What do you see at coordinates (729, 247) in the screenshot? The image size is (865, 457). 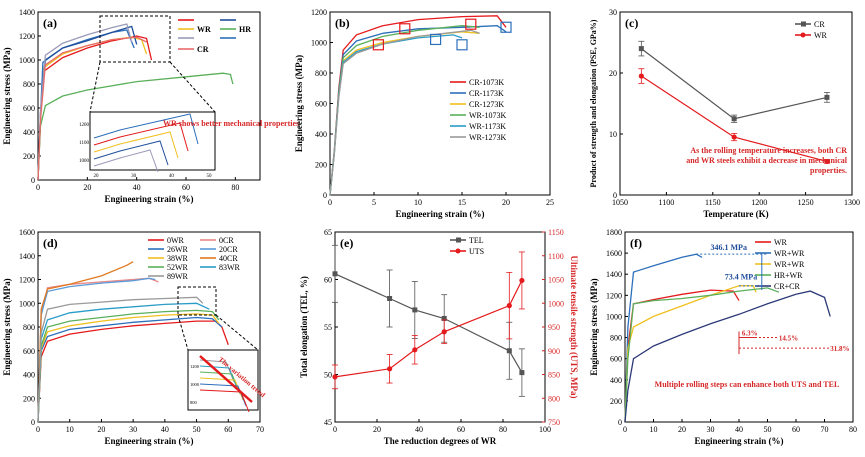 I see `callout-uts-1: 346.1 MPa` at bounding box center [729, 247].